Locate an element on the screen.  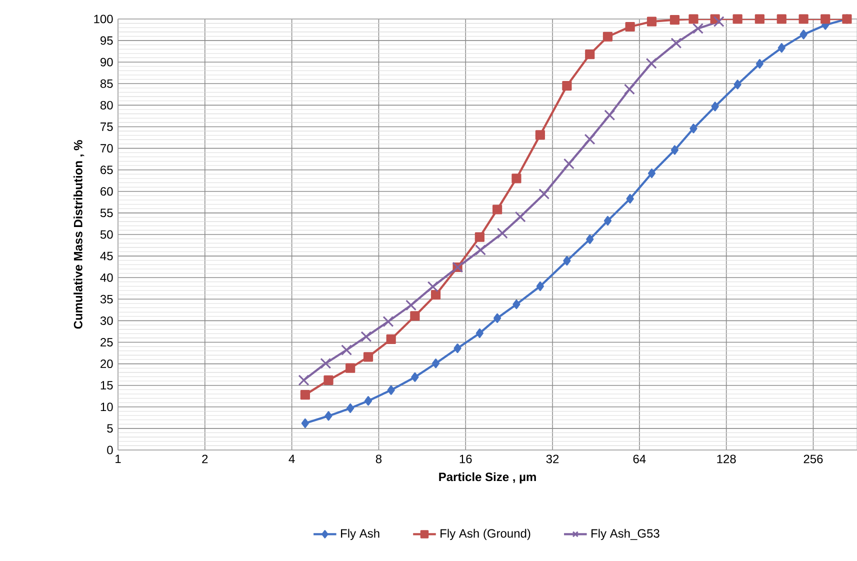
y-tick-label: 90 is located at coordinates (106, 62).